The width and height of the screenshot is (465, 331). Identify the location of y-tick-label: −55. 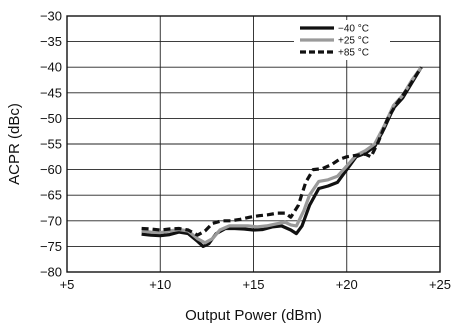
(51, 144).